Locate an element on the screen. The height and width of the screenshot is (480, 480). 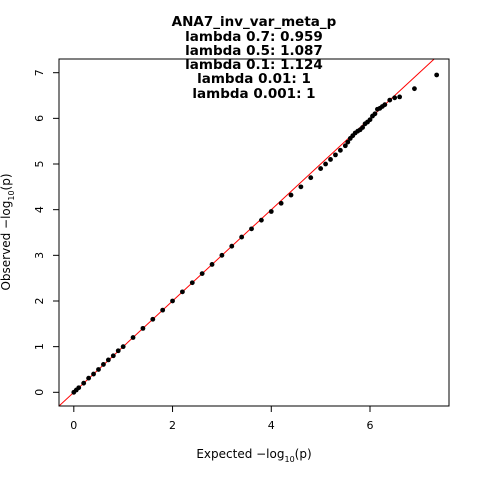
y-axis: 0 1 2 3 4 5 6 7 is located at coordinates (46, 232).